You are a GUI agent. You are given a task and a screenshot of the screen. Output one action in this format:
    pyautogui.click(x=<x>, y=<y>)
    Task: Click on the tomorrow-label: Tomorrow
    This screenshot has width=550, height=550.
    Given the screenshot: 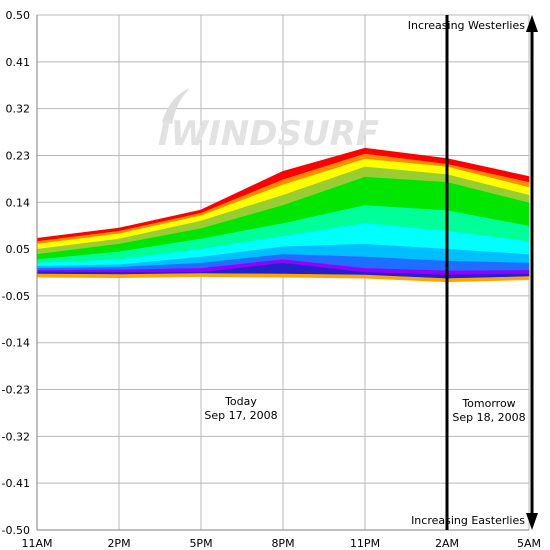 What is the action you would take?
    pyautogui.click(x=488, y=403)
    